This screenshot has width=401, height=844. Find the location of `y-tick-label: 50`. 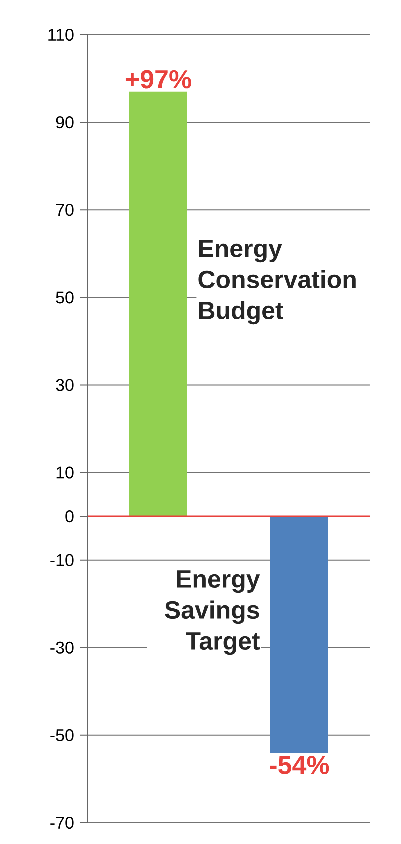

y-tick-label: 50 is located at coordinates (65, 298).